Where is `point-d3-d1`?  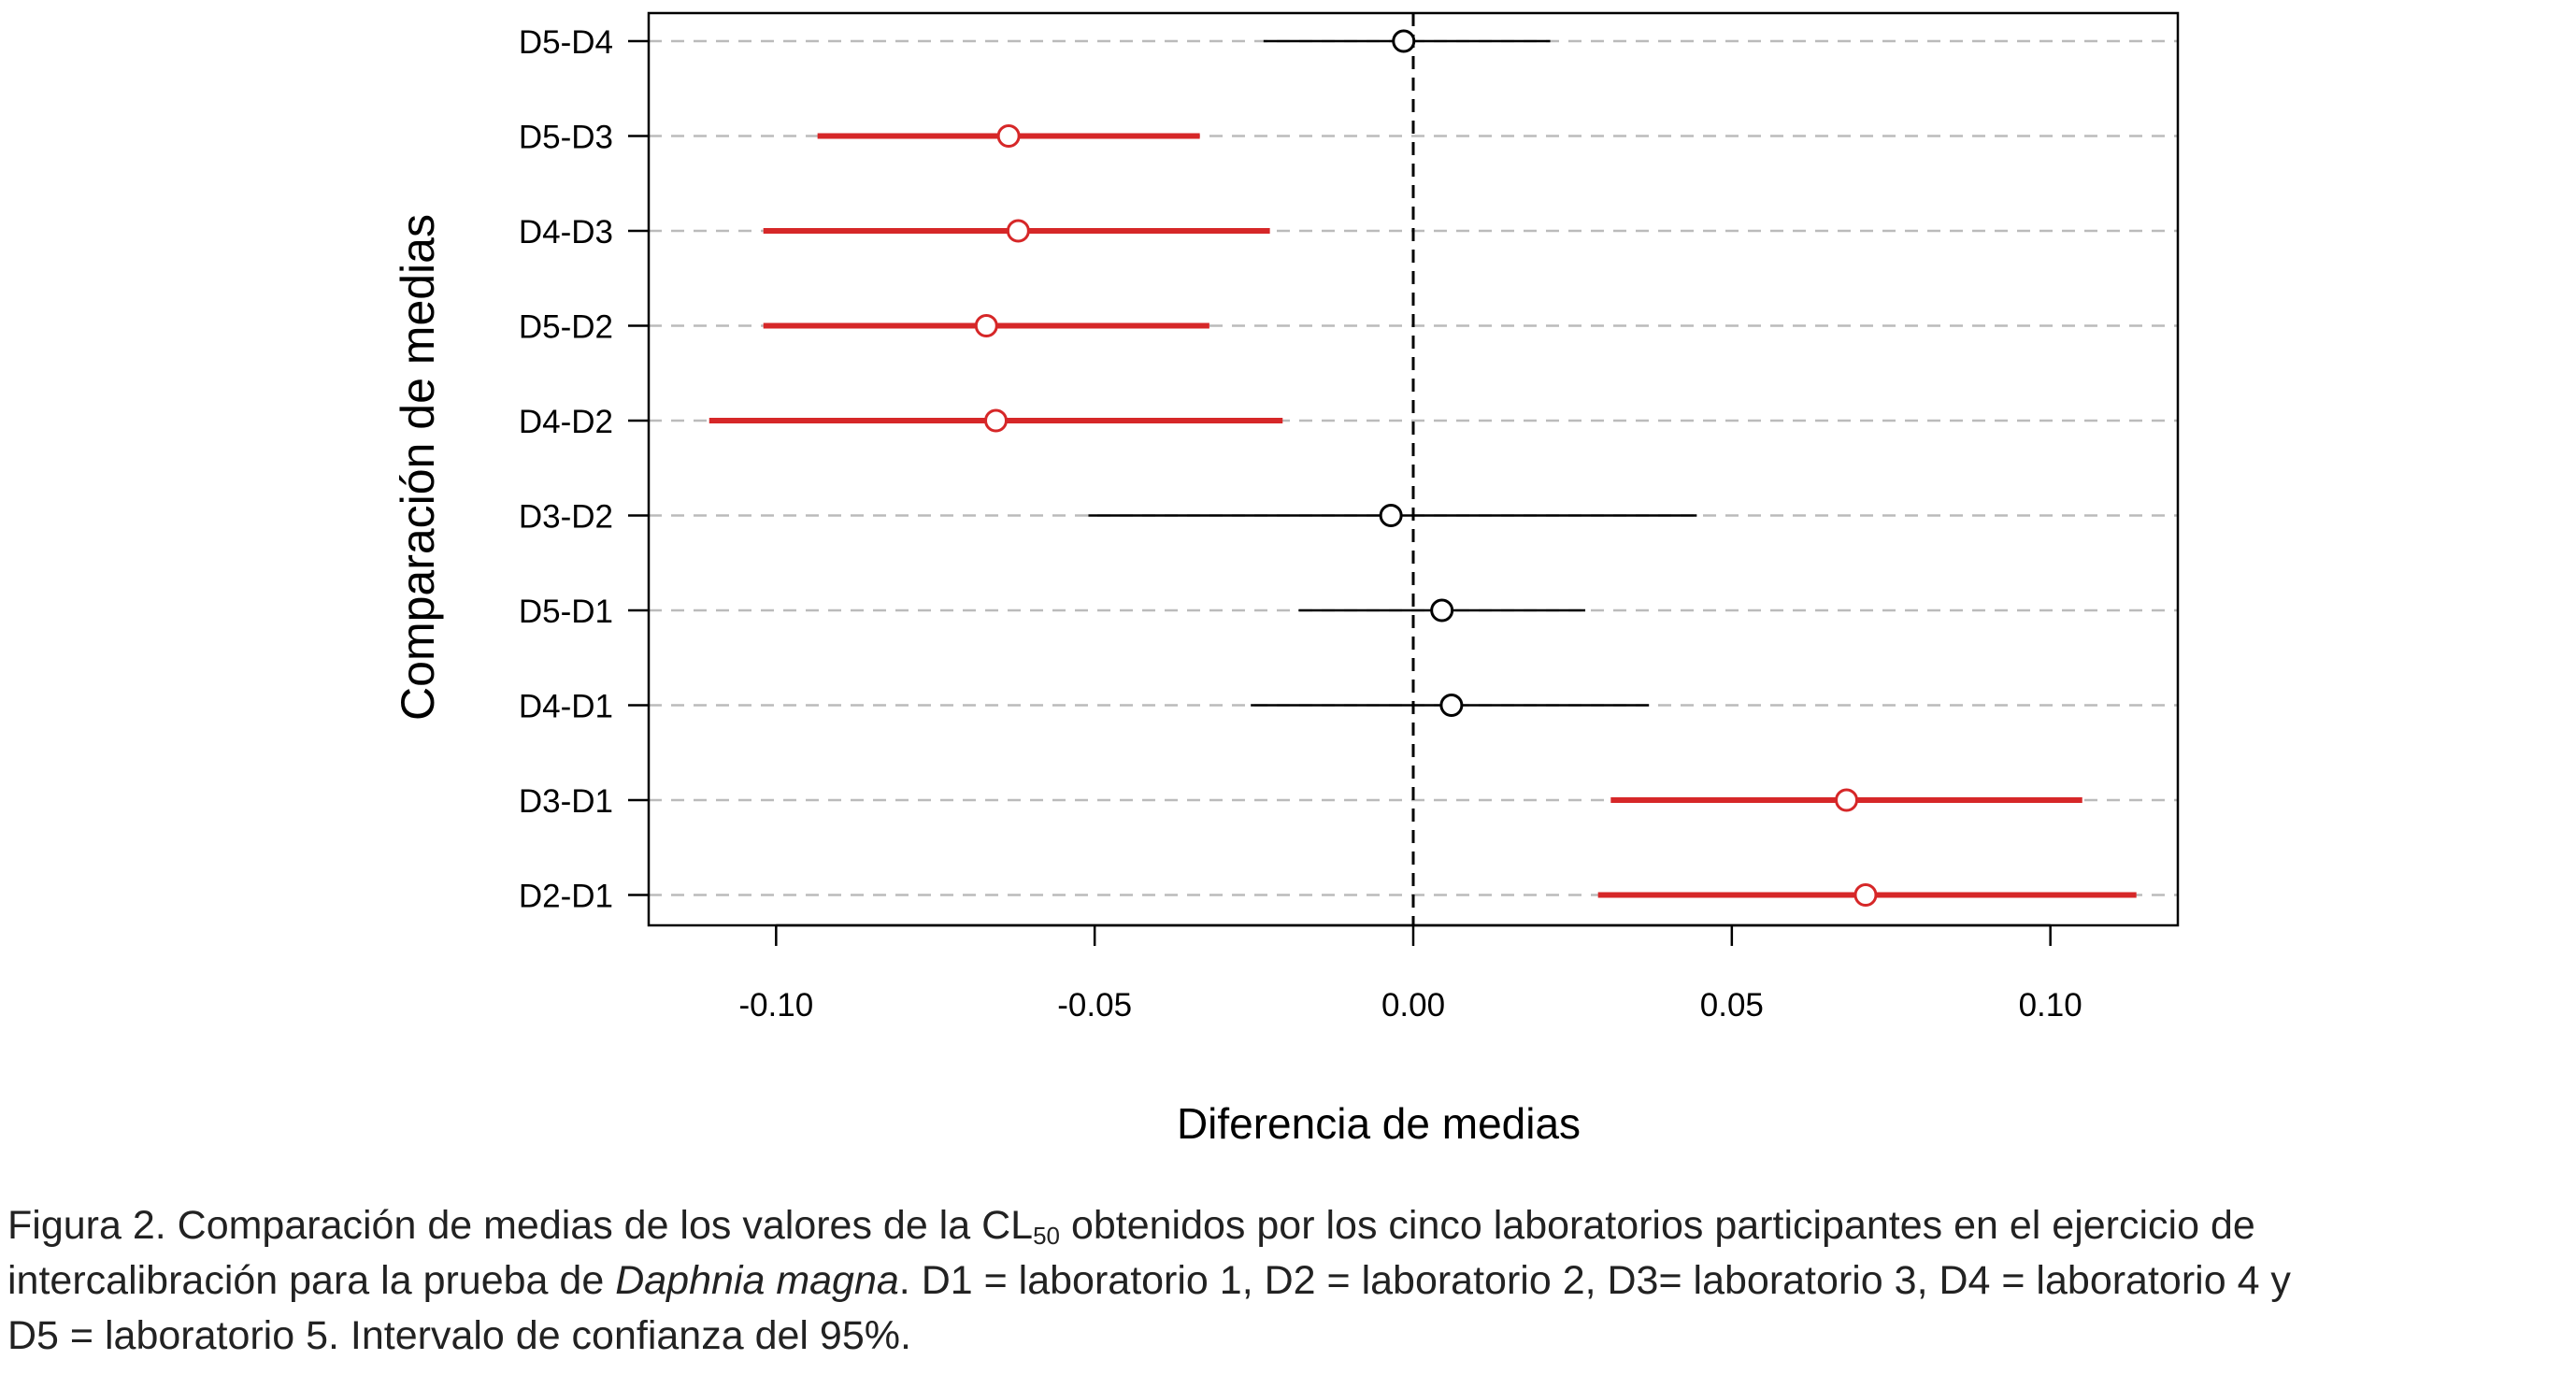
point-d3-d1 is located at coordinates (1847, 800).